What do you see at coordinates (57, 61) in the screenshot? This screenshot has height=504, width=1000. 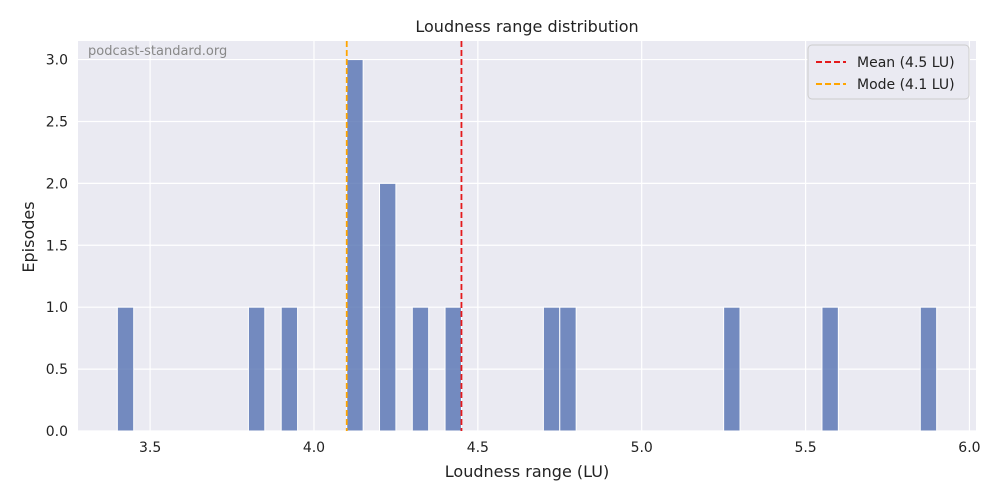 I see `y-tick-label: 3.0` at bounding box center [57, 61].